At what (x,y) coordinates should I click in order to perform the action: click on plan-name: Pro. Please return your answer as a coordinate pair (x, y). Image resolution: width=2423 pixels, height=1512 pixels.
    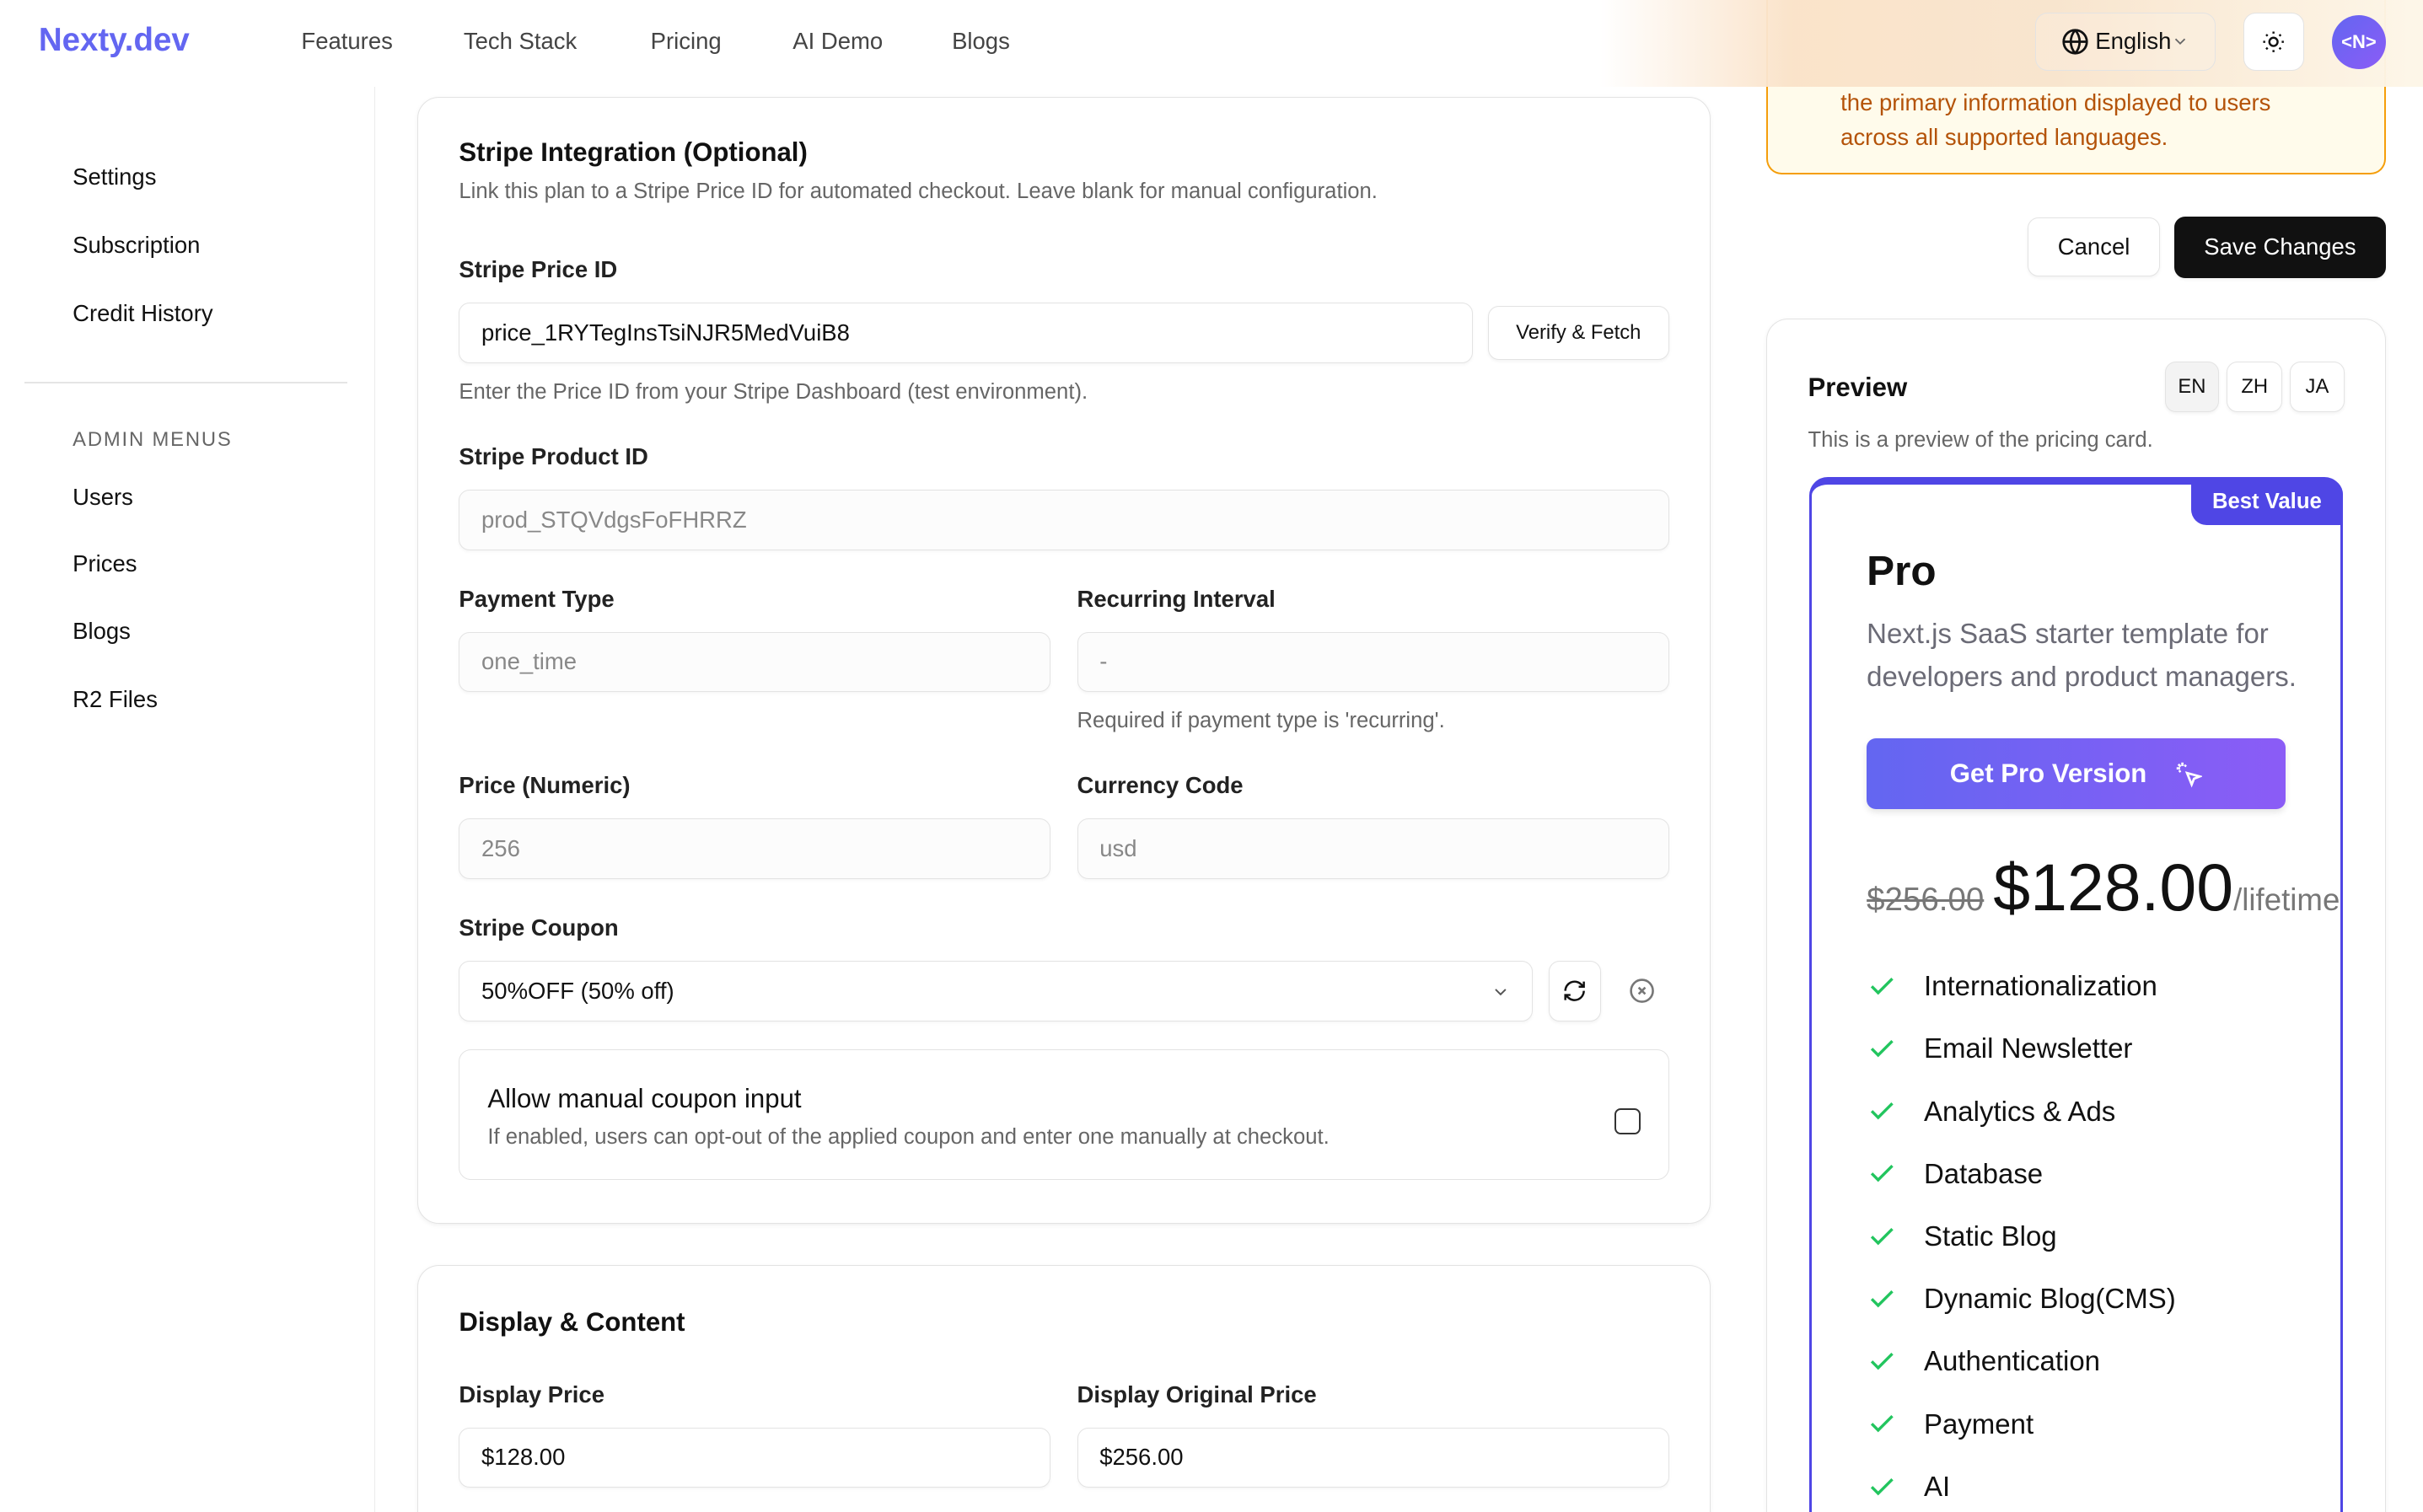
    Looking at the image, I should click on (1902, 570).